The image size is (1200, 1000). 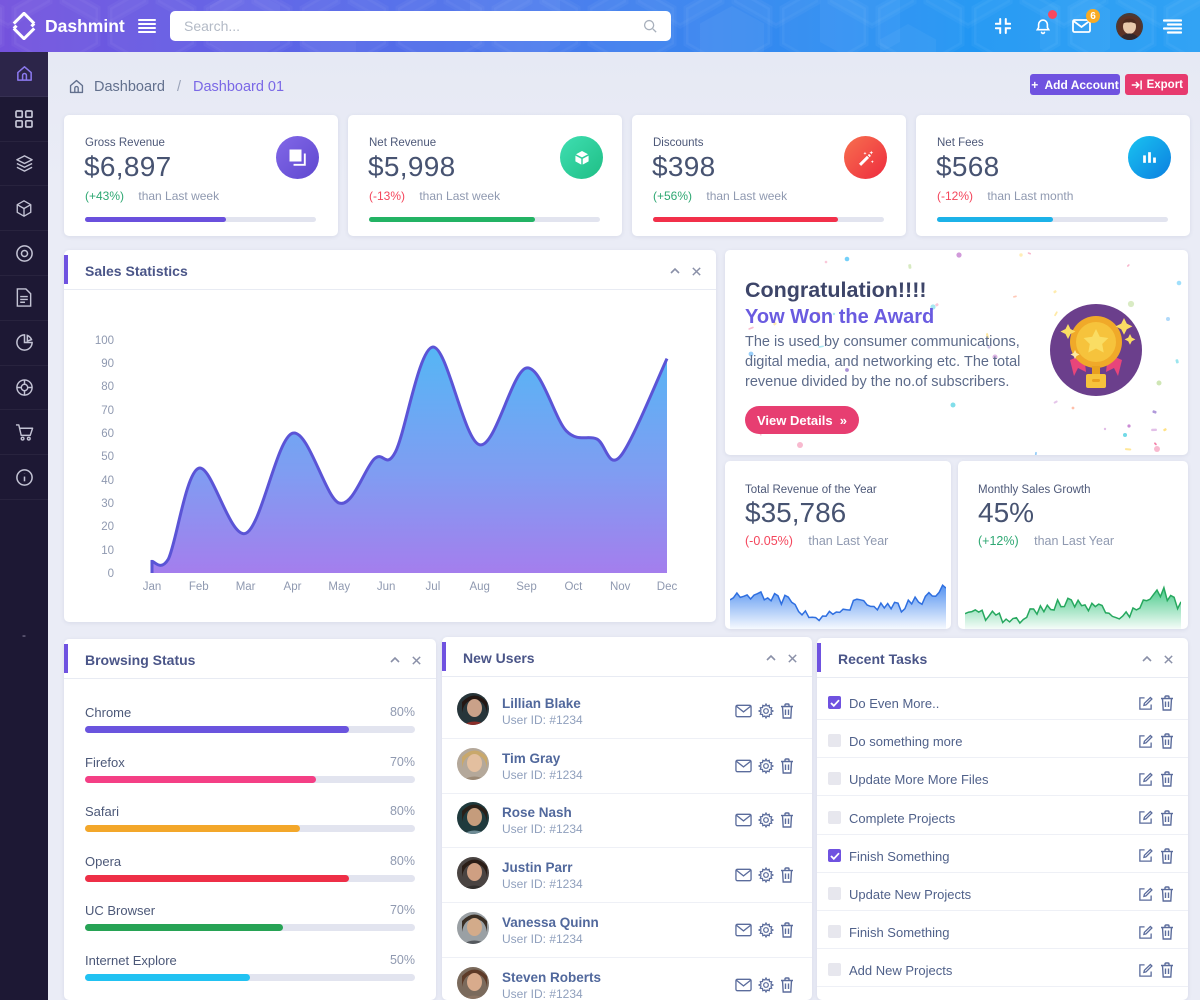 I want to click on svg-text: Jun, so click(x=386, y=587).